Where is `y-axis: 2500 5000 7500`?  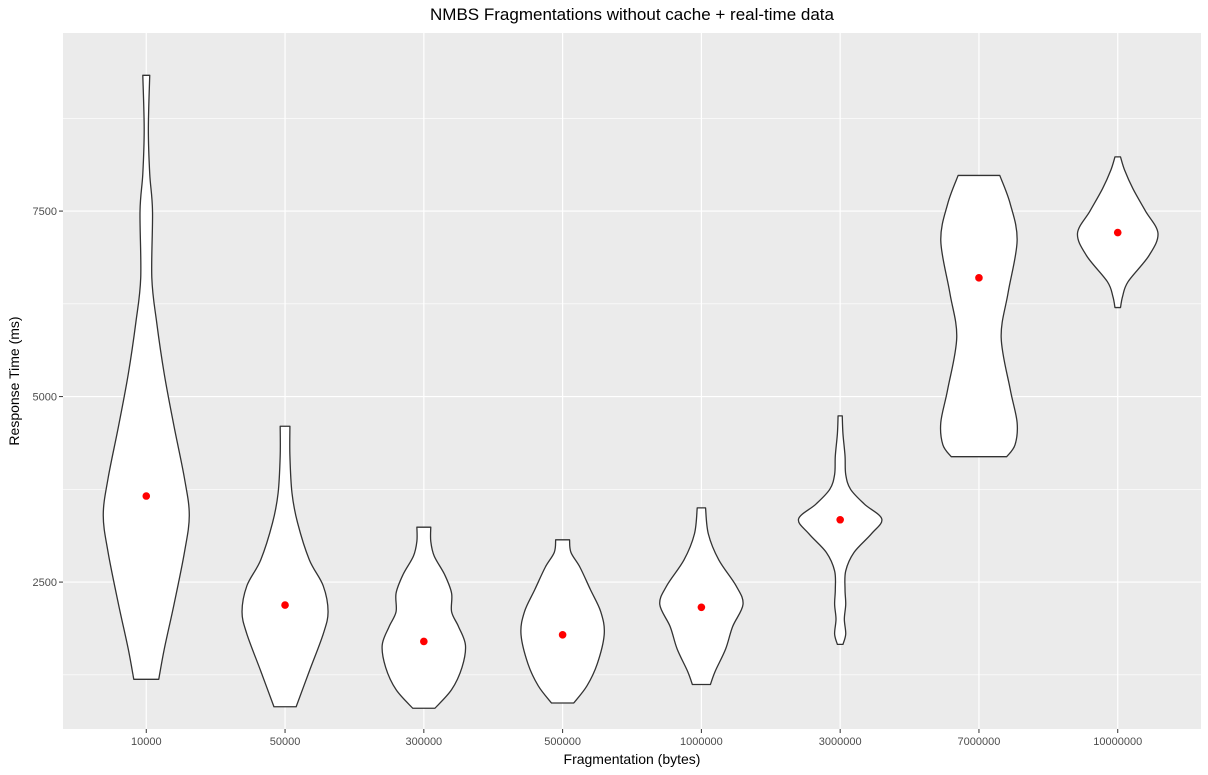 y-axis: 2500 5000 7500 is located at coordinates (48, 397).